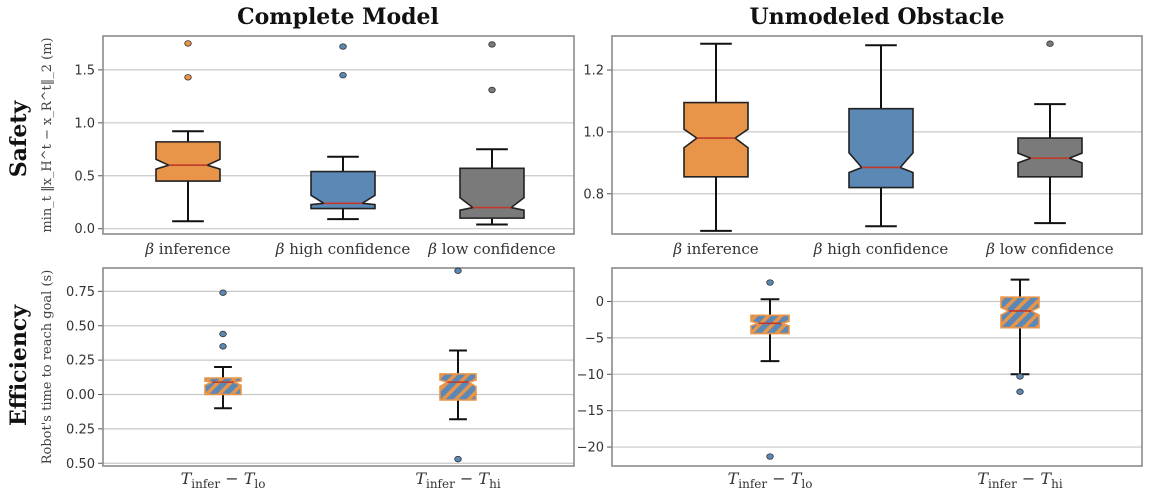  Describe the element at coordinates (593, 194) in the screenshot. I see `y-tick-label: 0.8` at that location.